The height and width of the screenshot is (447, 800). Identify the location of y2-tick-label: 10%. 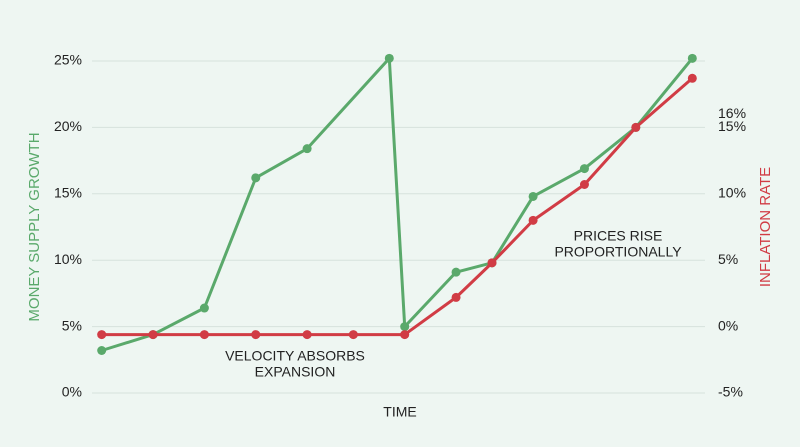
(732, 193).